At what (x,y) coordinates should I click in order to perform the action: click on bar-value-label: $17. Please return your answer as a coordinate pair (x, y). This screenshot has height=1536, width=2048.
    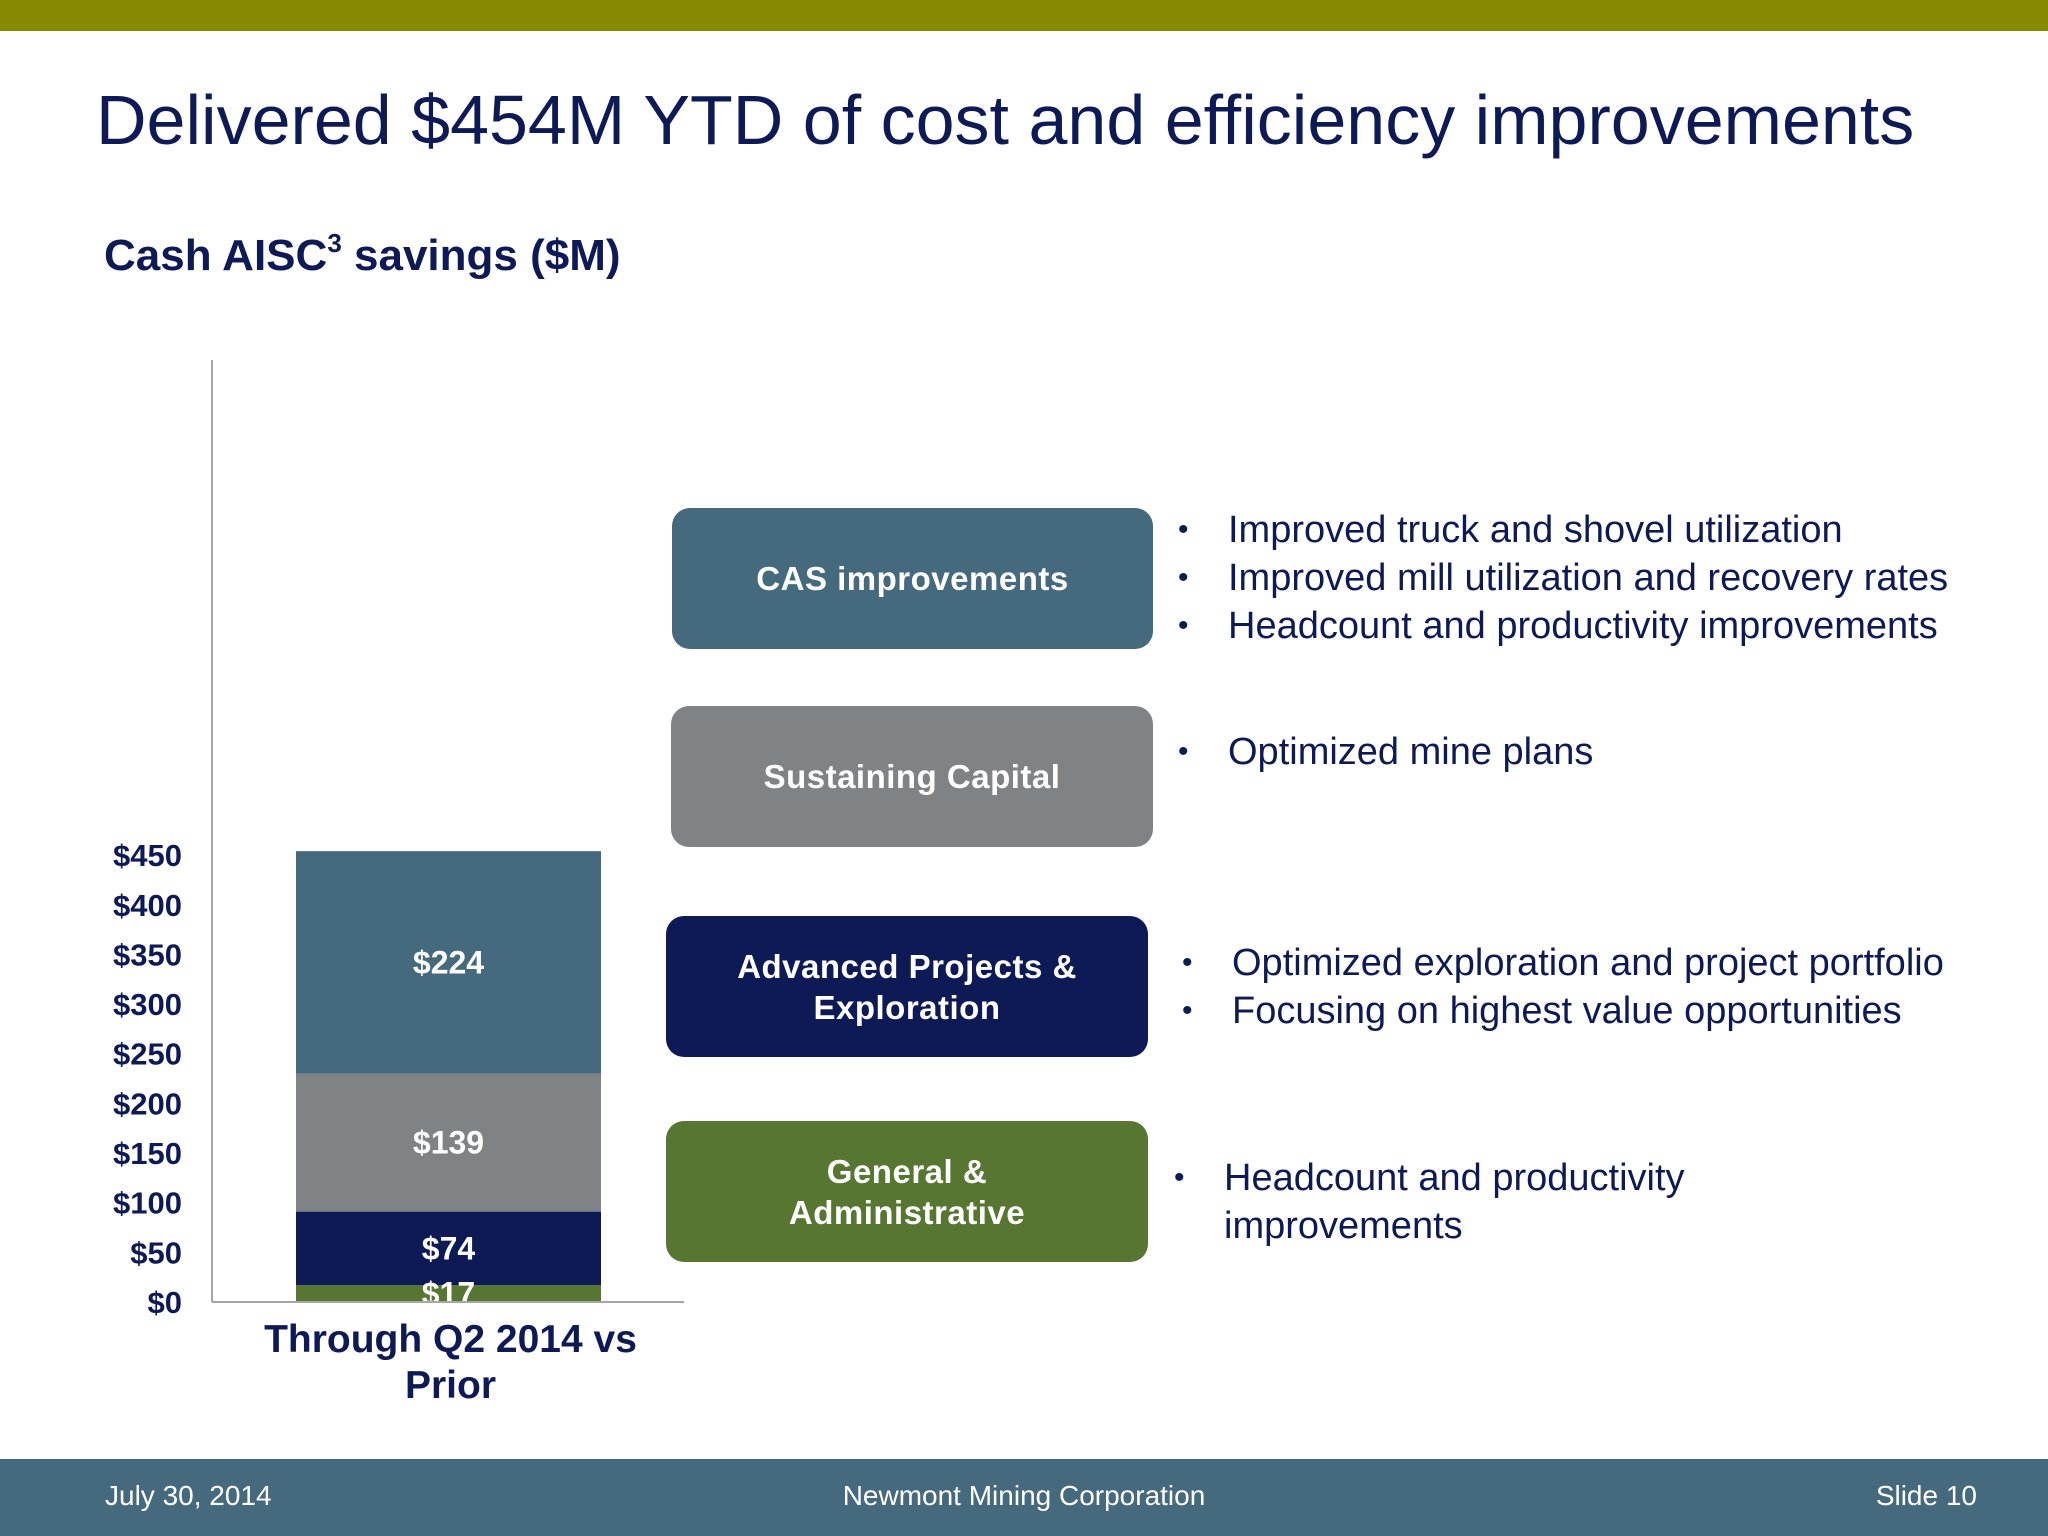
    Looking at the image, I should click on (448, 1294).